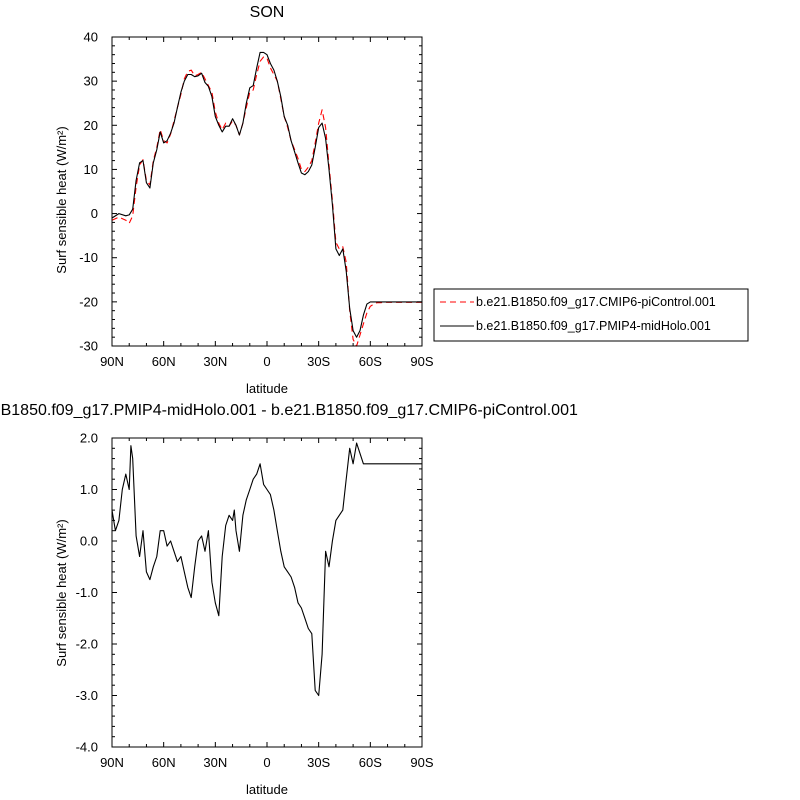  I want to click on top-x-tick-label: 60N, so click(164, 361).